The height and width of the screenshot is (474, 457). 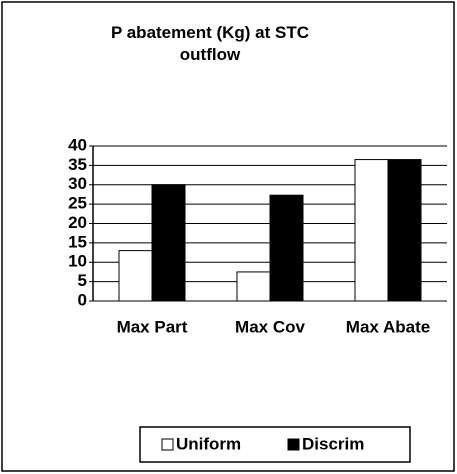 What do you see at coordinates (77, 183) in the screenshot?
I see `y-tick-label: 30` at bounding box center [77, 183].